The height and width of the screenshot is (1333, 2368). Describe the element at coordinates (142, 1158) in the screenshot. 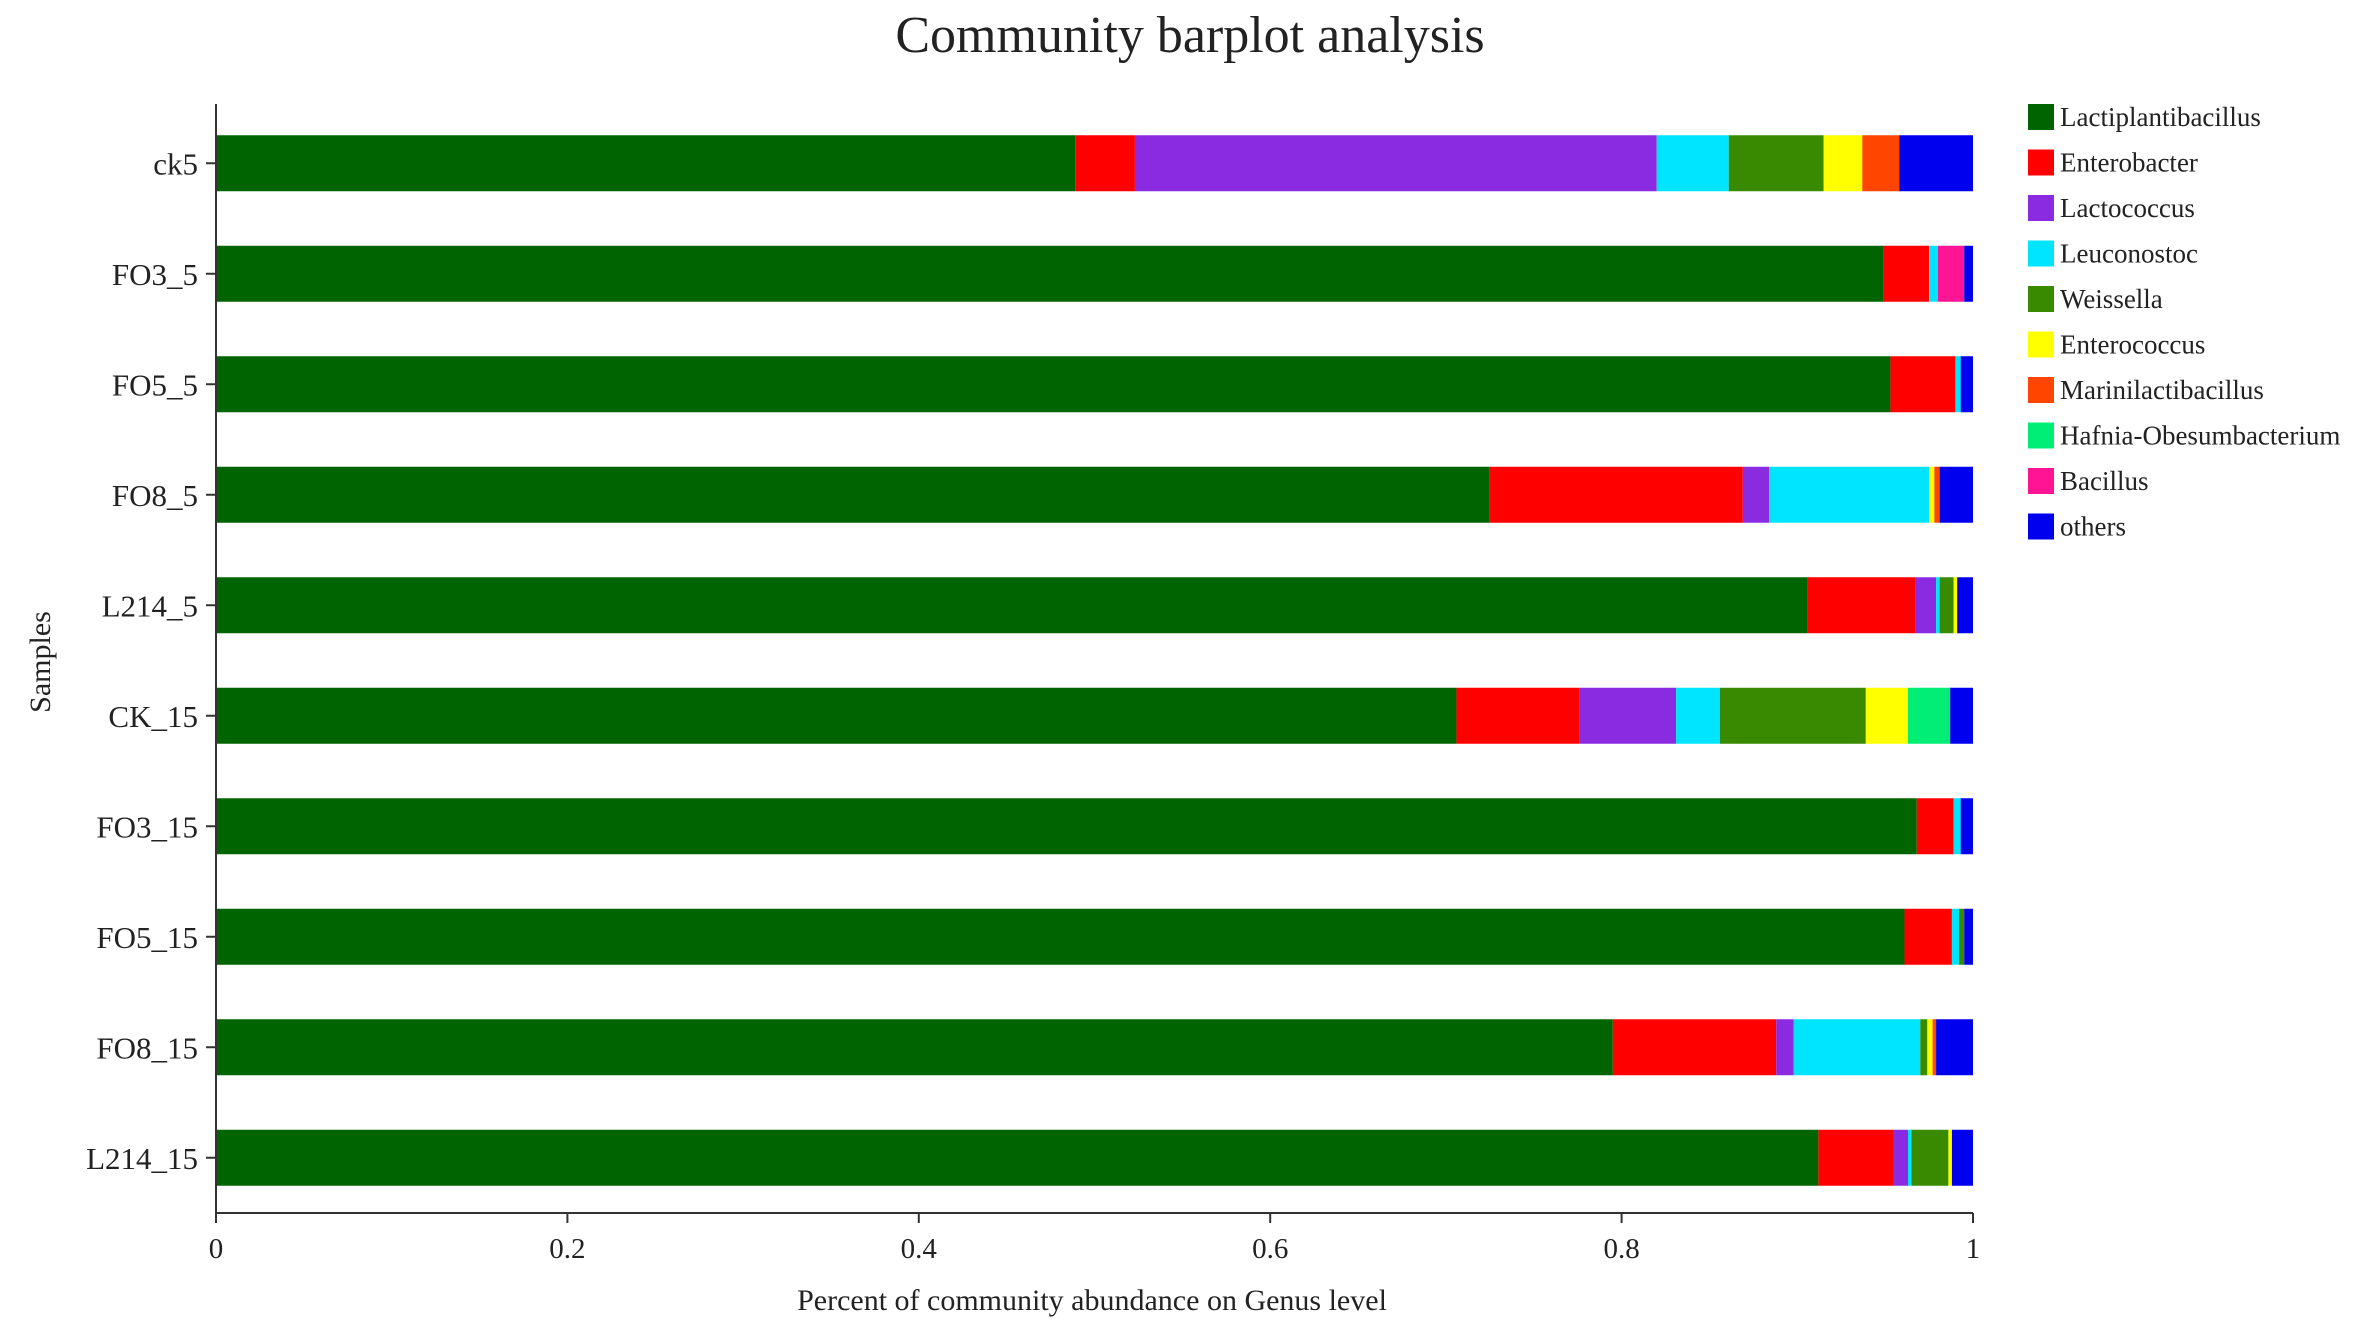

I see `y-tick-label: L214_15` at that location.